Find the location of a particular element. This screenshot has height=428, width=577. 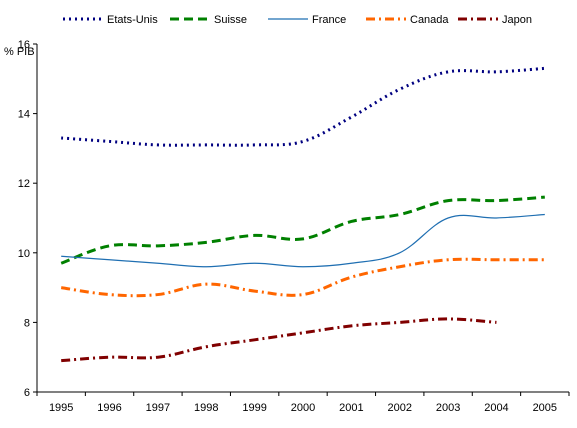

series-line-japon is located at coordinates (278, 340).